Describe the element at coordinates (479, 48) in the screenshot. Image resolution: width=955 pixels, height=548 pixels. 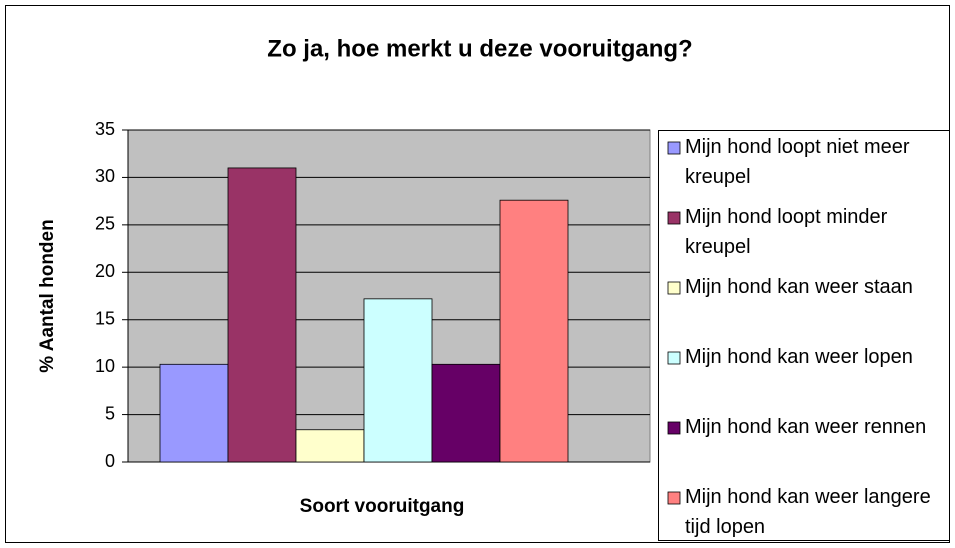
I see `chart-title: Zo ja, hoe merkt u deze vooruitgang?` at that location.